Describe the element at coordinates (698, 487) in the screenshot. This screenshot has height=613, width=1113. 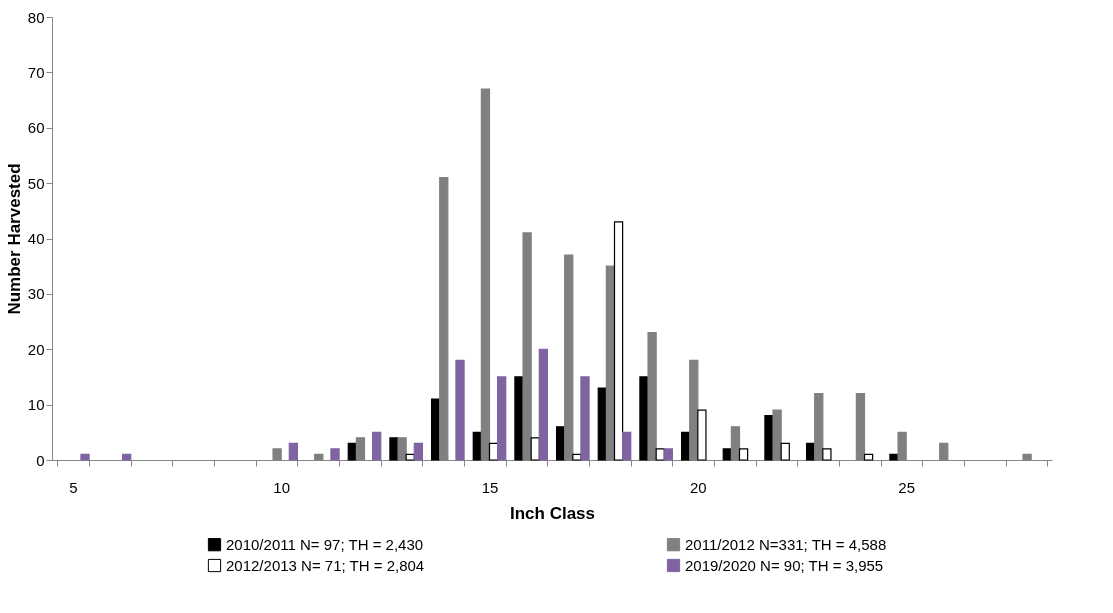
I see `x-tick-label: 20` at that location.